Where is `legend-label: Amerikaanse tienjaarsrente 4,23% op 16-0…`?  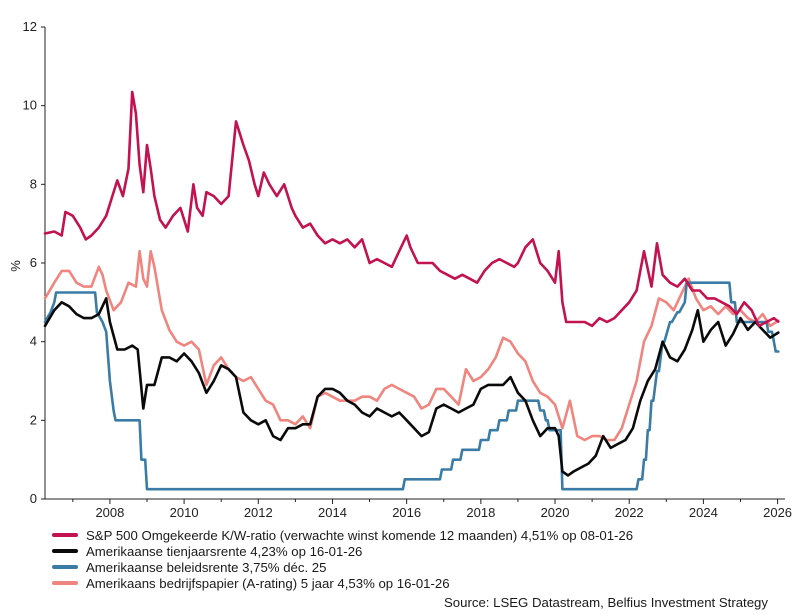
legend-label: Amerikaanse tienjaarsrente 4,23% op 16-0… is located at coordinates (224, 551).